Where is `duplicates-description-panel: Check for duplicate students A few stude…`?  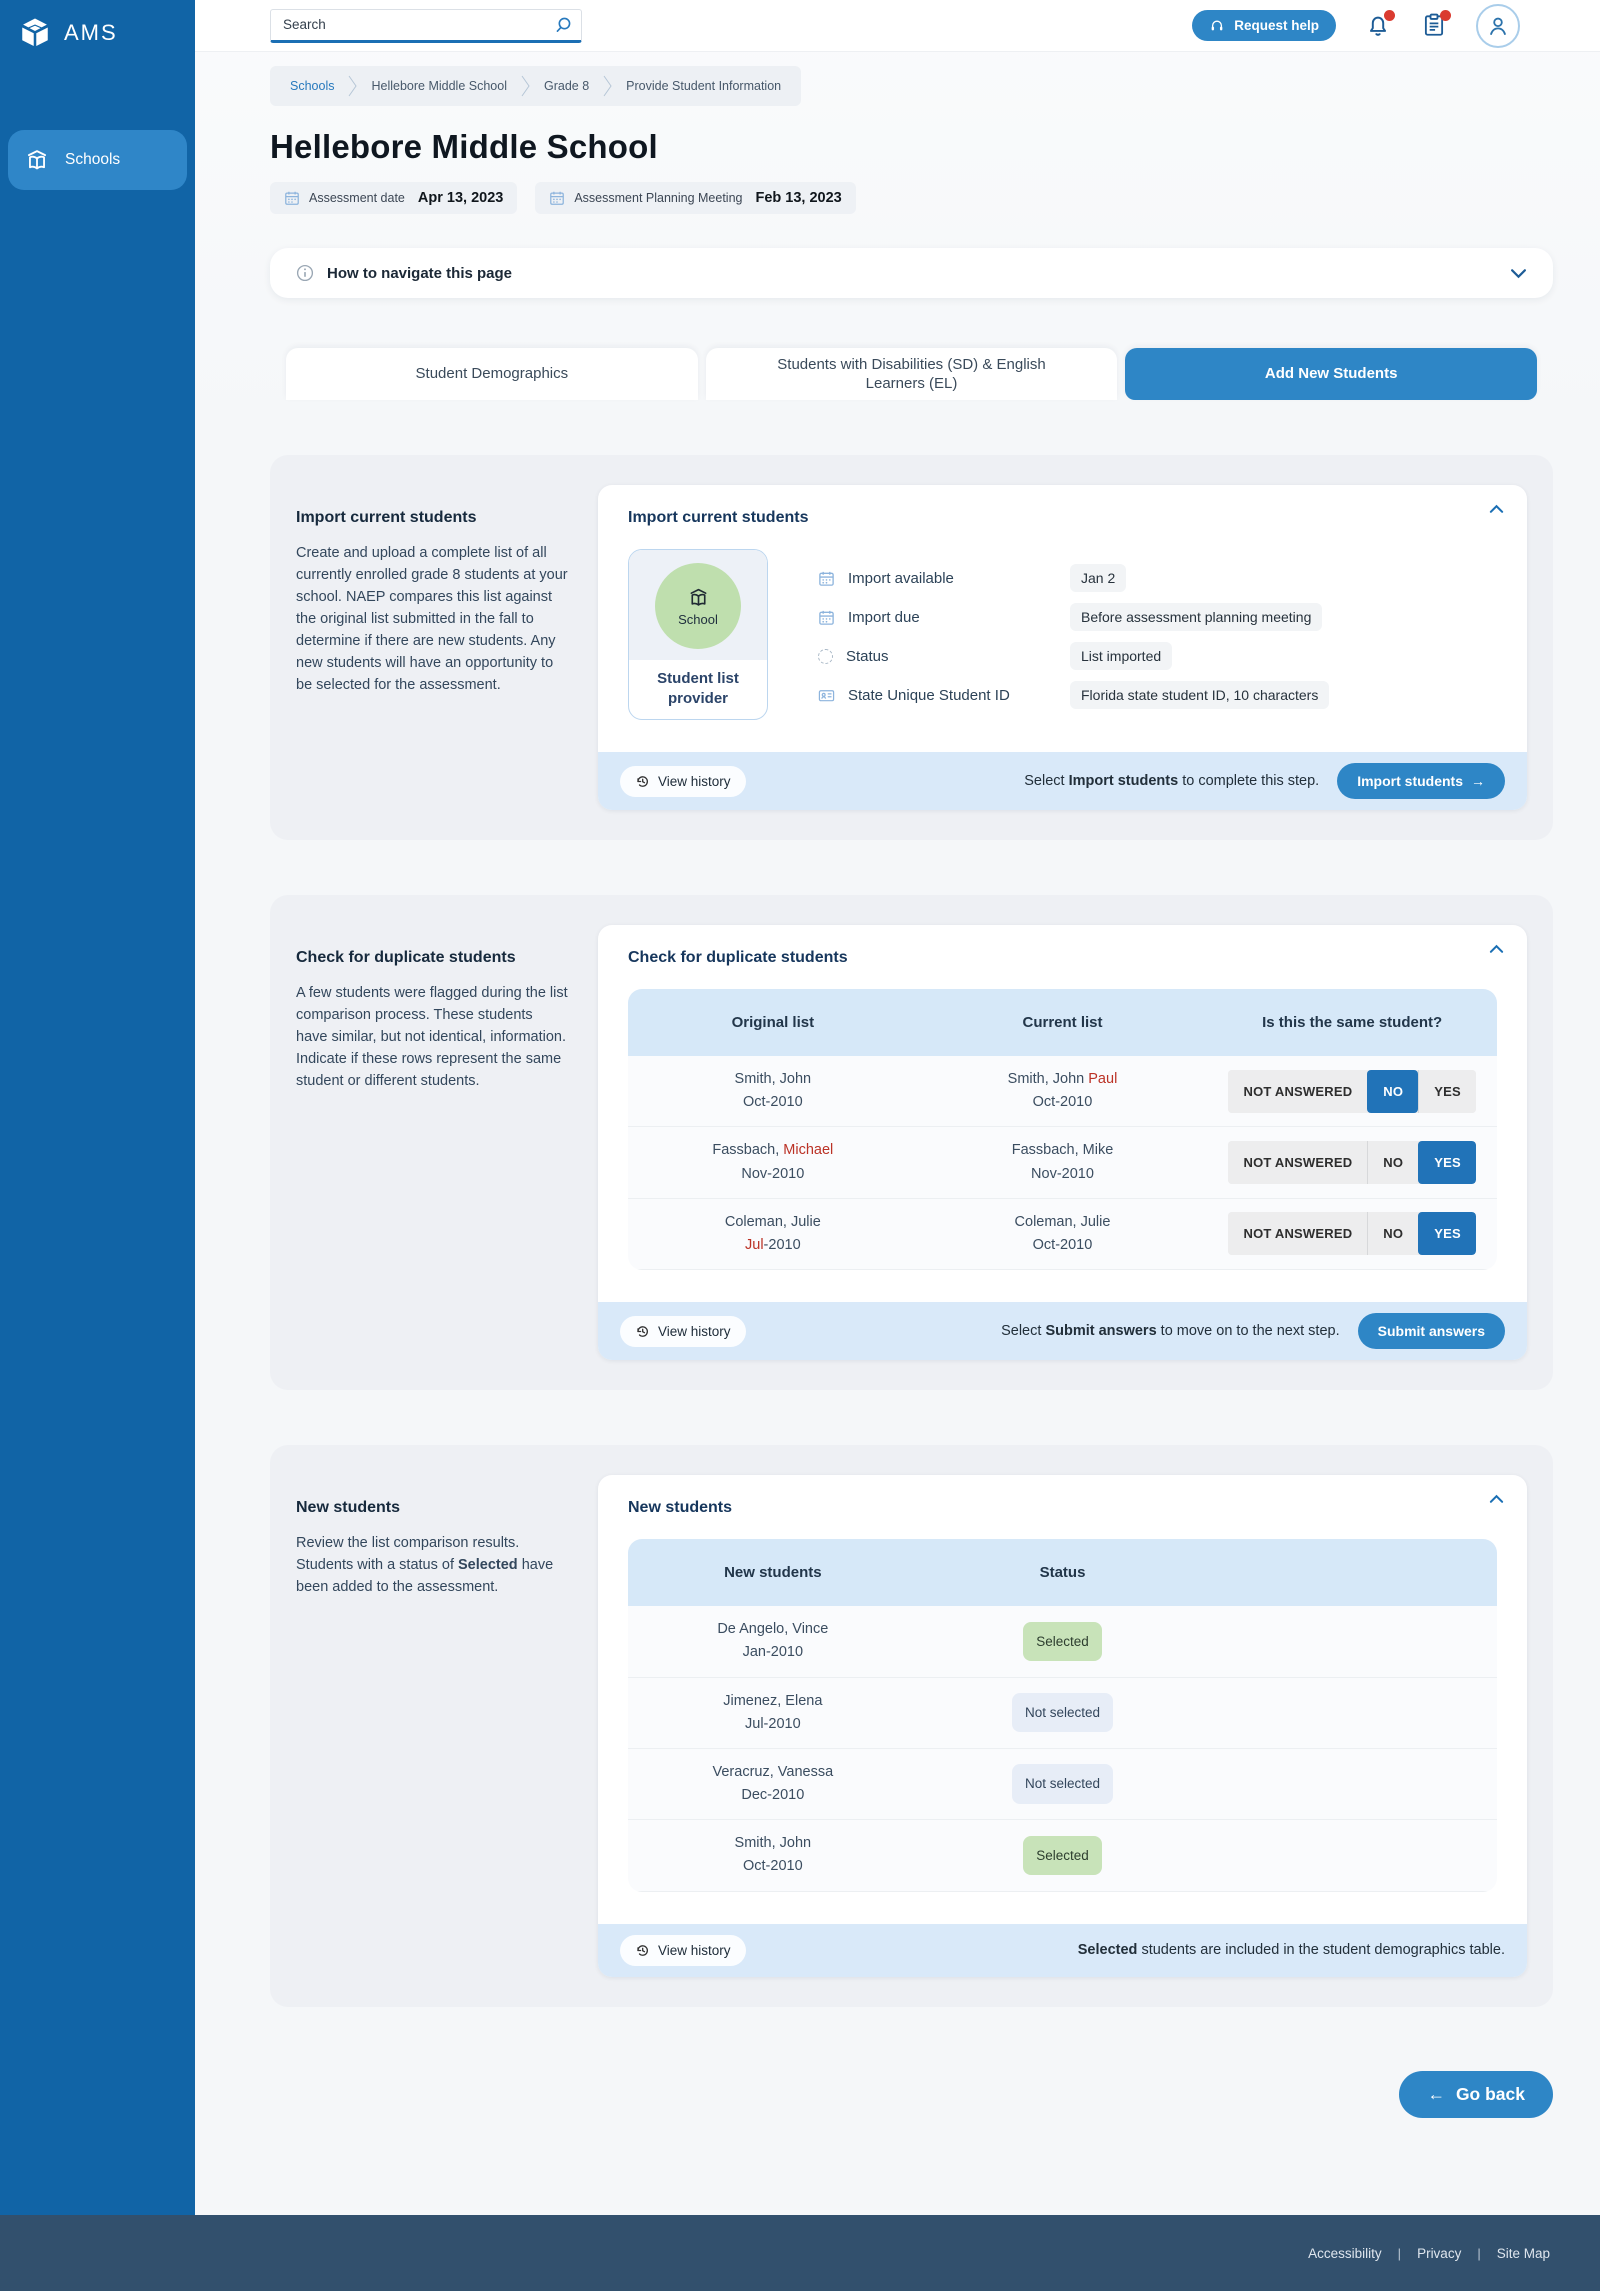
duplicates-description-panel: Check for duplicate students A few stude… is located at coordinates (432, 1142).